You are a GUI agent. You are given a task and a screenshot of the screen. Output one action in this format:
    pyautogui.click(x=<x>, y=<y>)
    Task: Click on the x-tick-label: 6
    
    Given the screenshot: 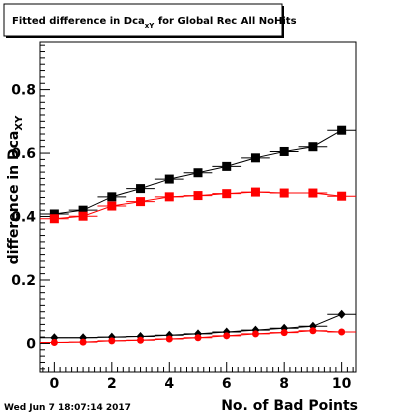 What is the action you would take?
    pyautogui.click(x=227, y=384)
    